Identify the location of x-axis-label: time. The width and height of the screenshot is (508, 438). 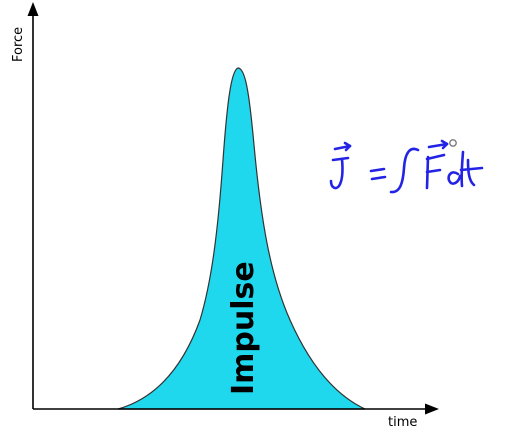
(402, 422).